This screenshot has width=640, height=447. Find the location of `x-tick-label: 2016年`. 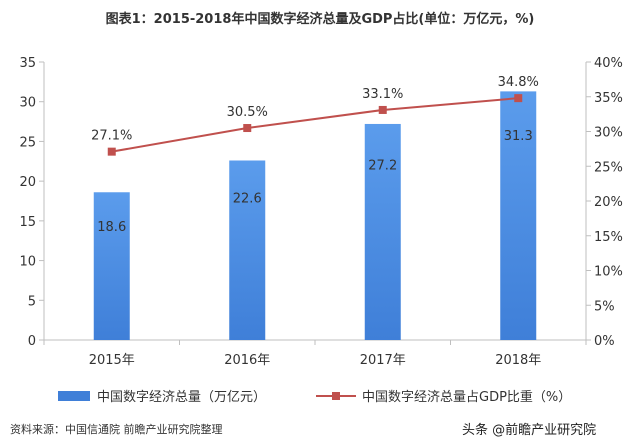

x-tick-label: 2016年 is located at coordinates (247, 360).